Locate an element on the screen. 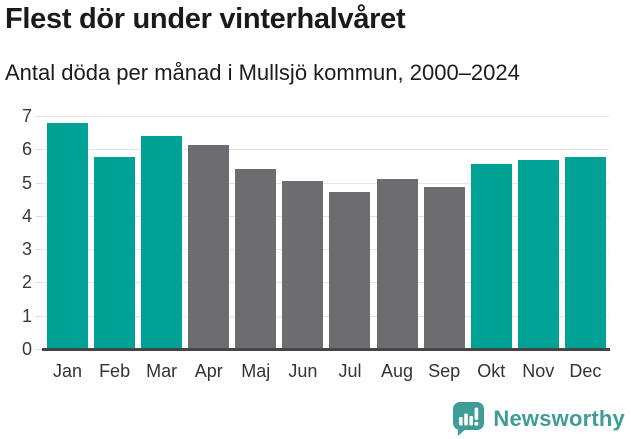  bar-apr is located at coordinates (209, 247).